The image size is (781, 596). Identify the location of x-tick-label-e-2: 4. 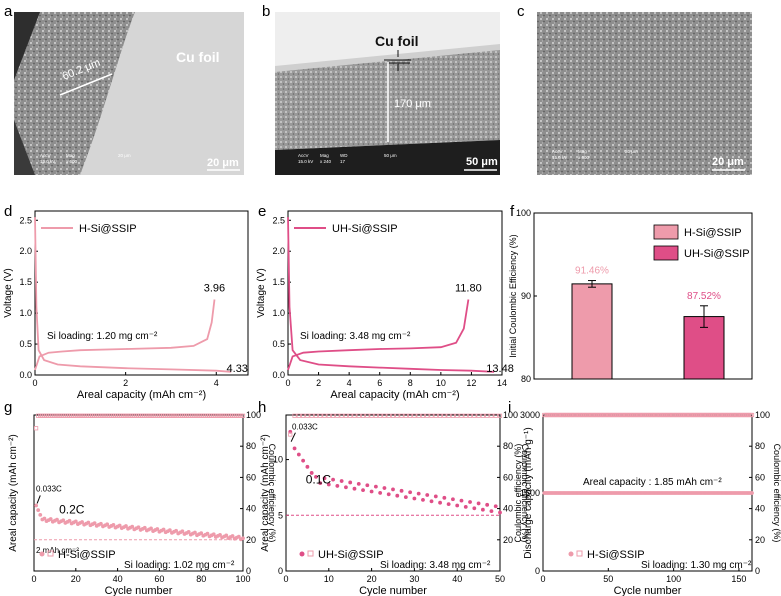
(349, 383).